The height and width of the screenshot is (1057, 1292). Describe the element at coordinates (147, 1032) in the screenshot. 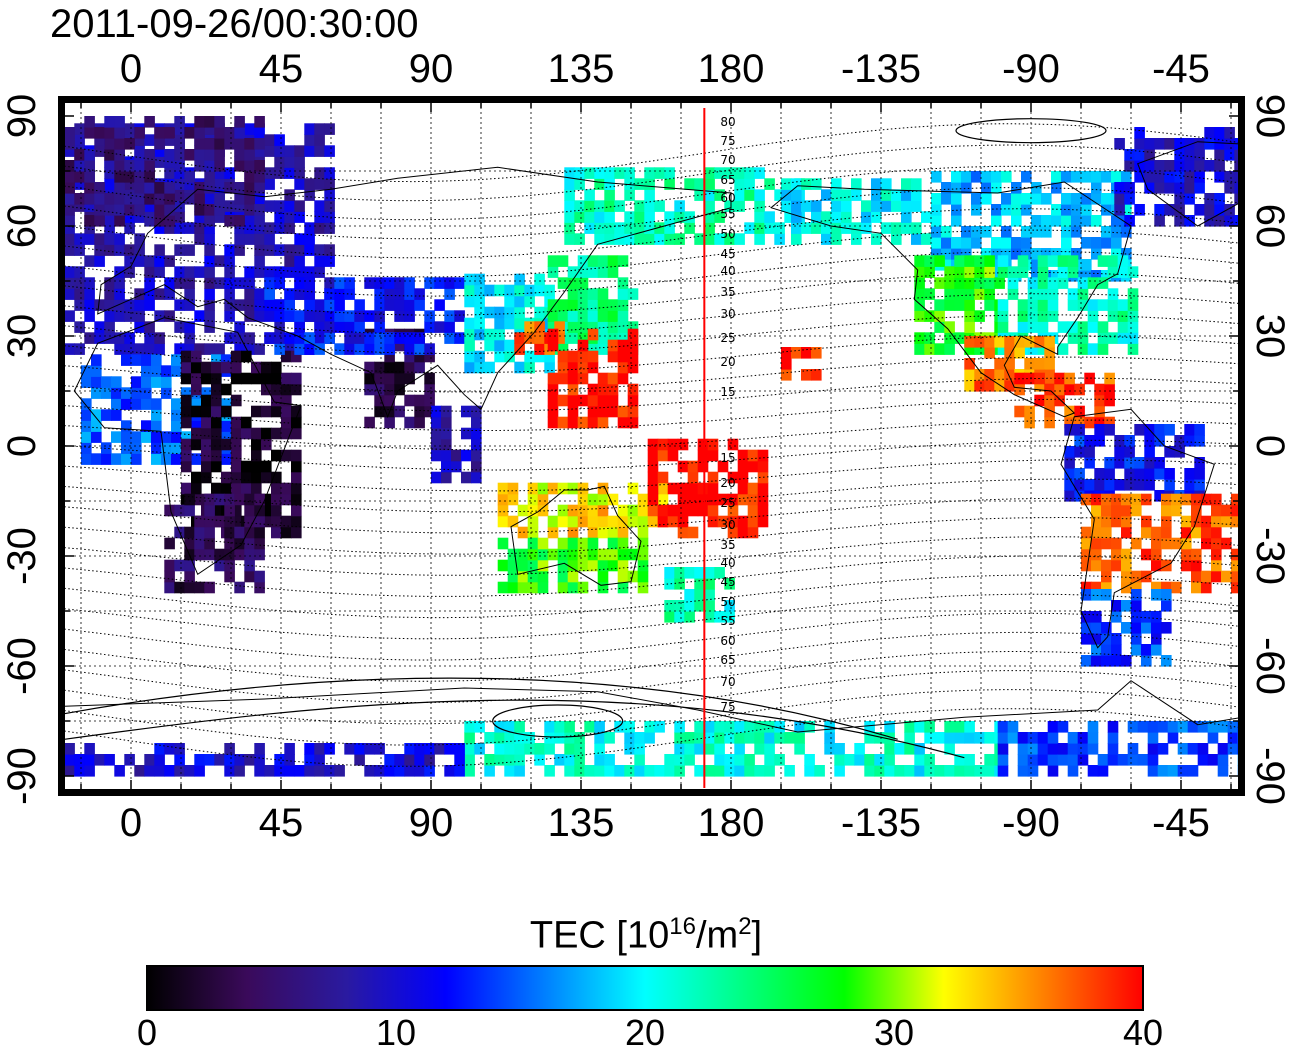

I see `colorbar-tick-label: 0` at that location.